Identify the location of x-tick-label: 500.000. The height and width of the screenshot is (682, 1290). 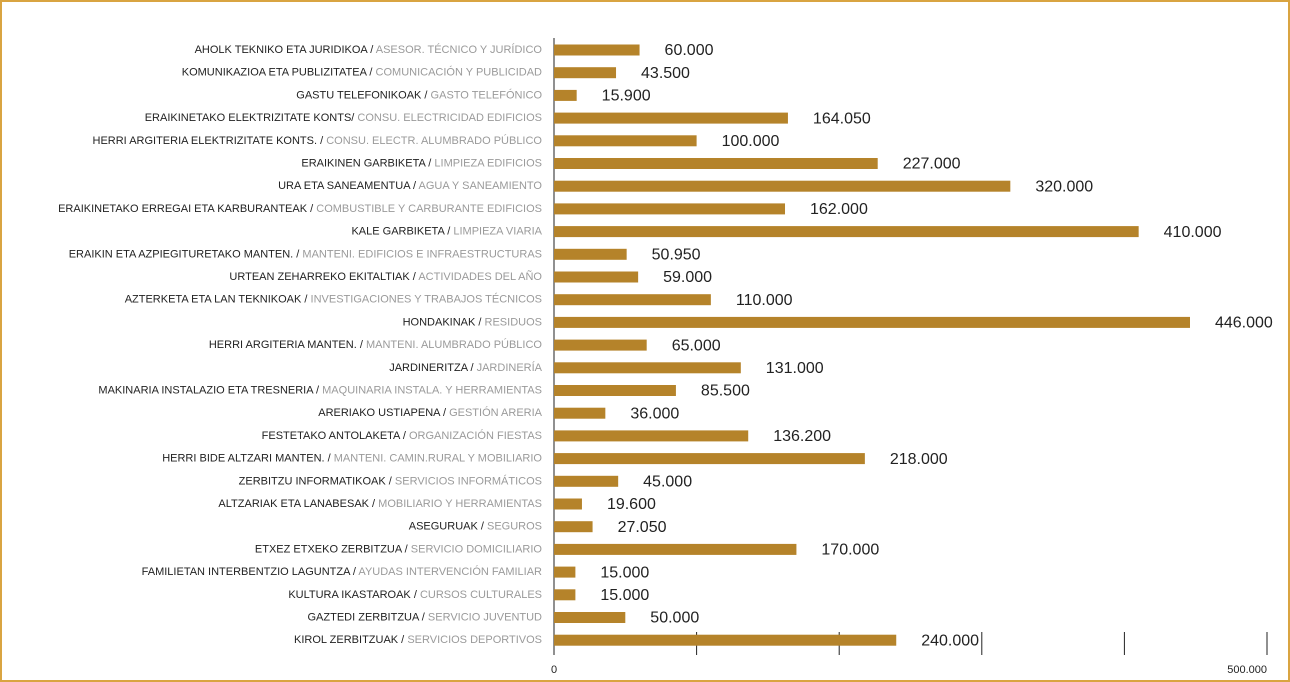
(1247, 670).